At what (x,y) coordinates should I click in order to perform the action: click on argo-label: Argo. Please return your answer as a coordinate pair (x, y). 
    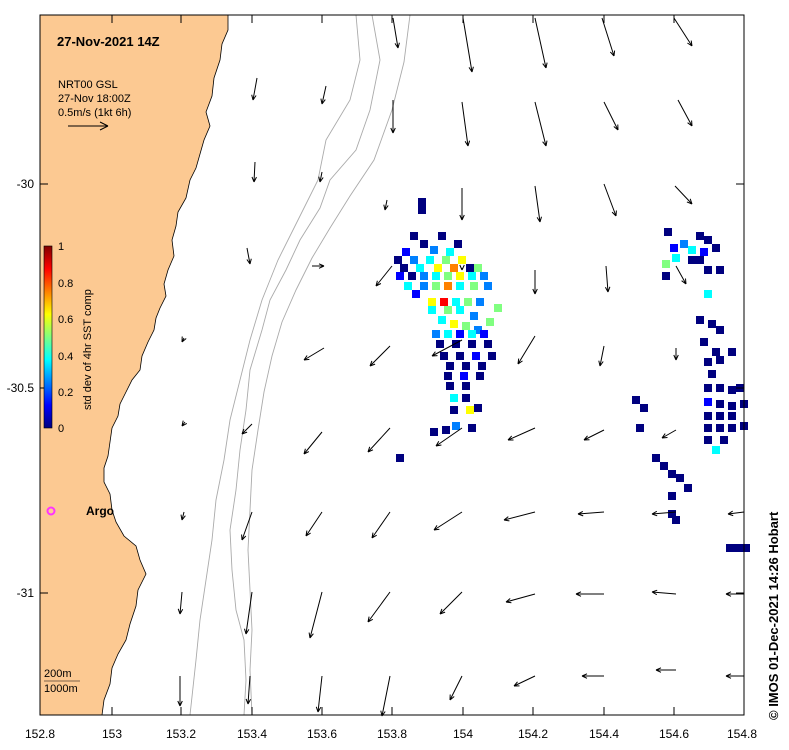
    Looking at the image, I should click on (100, 511).